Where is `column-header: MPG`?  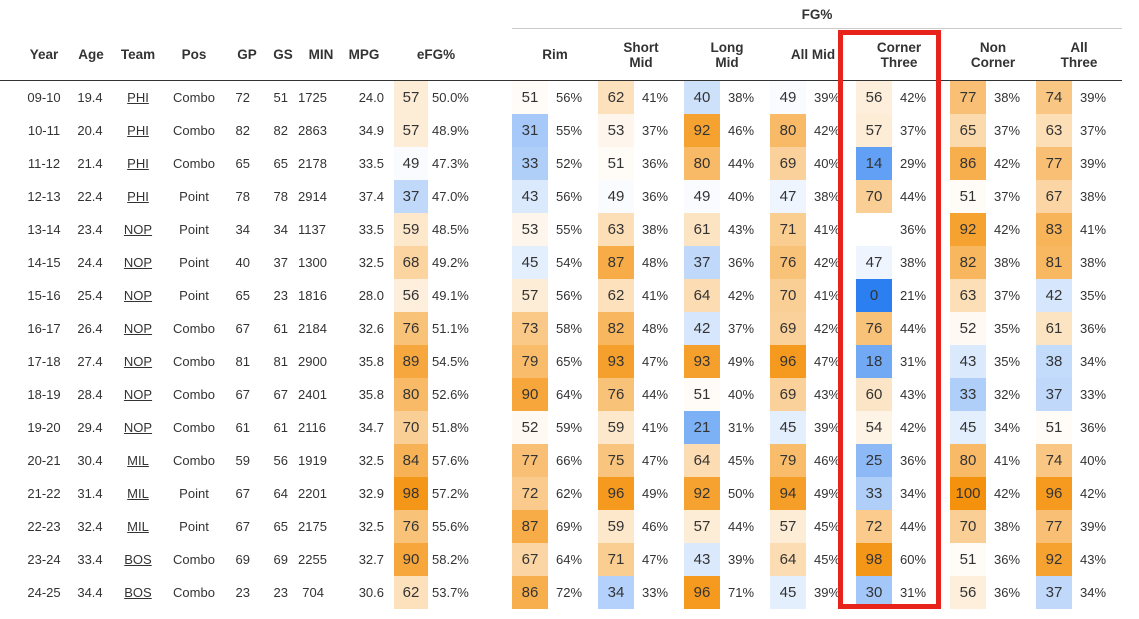
column-header: MPG is located at coordinates (364, 54).